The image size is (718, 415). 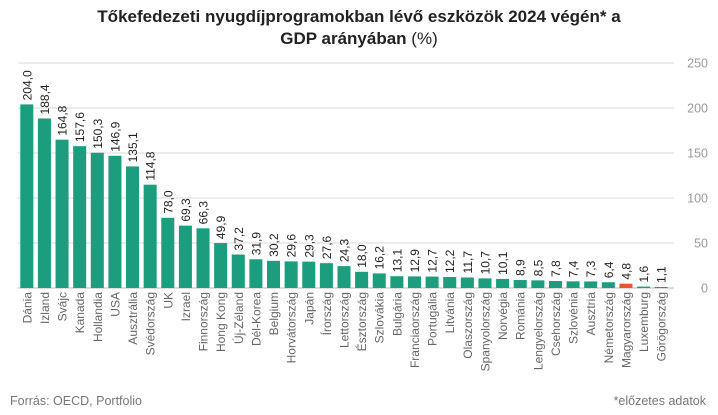 What do you see at coordinates (326, 313) in the screenshot?
I see `category-label: Írország` at bounding box center [326, 313].